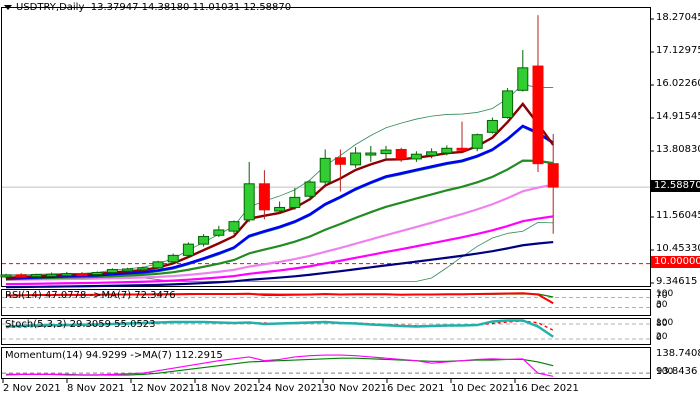 This screenshot has width=700, height=400. Describe the element at coordinates (163, 388) in the screenshot. I see `date-tick: 12 Nov 2021` at that location.